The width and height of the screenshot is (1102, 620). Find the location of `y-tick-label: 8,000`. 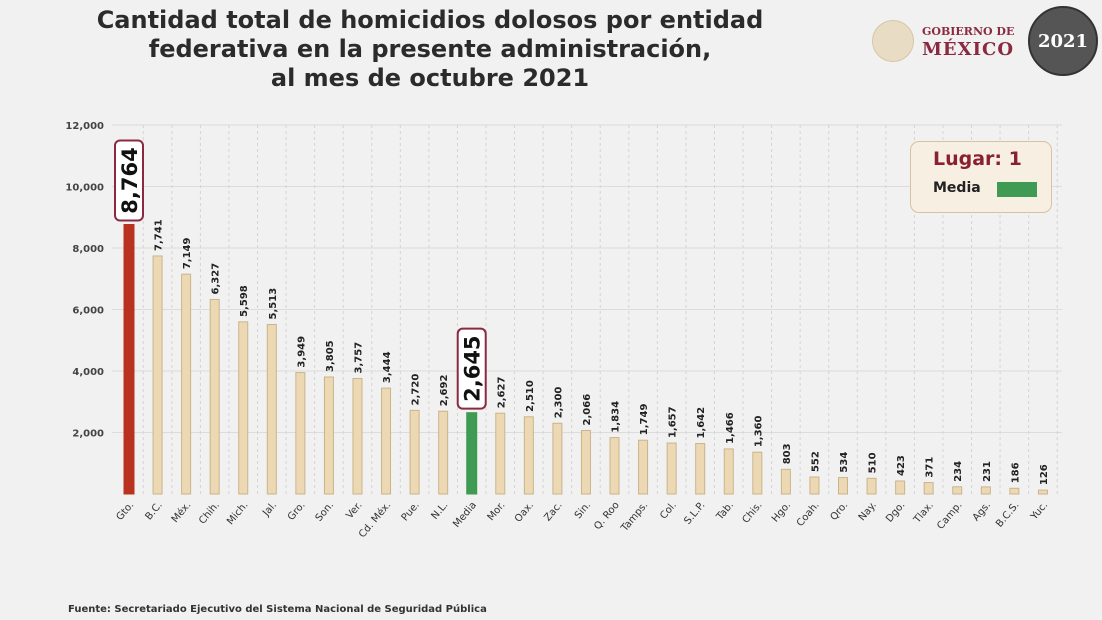

y-tick-label: 8,000 is located at coordinates (88, 249).